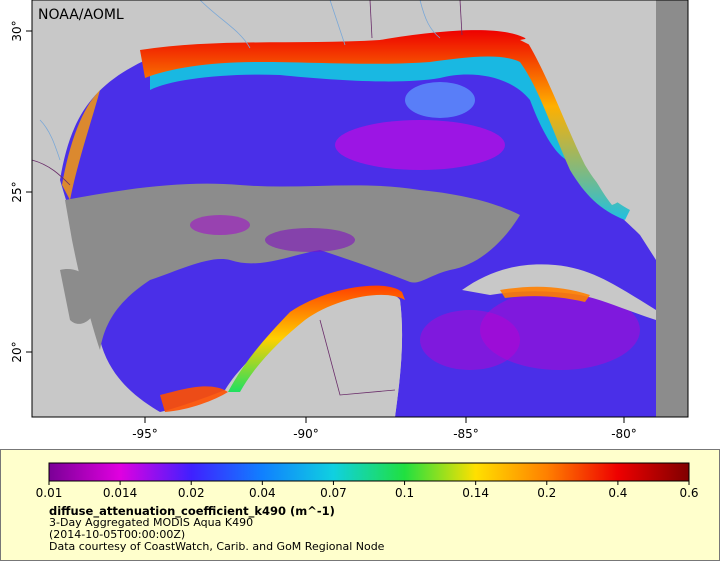 The width and height of the screenshot is (720, 561). I want to click on lon-tick-label: -80°, so click(624, 434).